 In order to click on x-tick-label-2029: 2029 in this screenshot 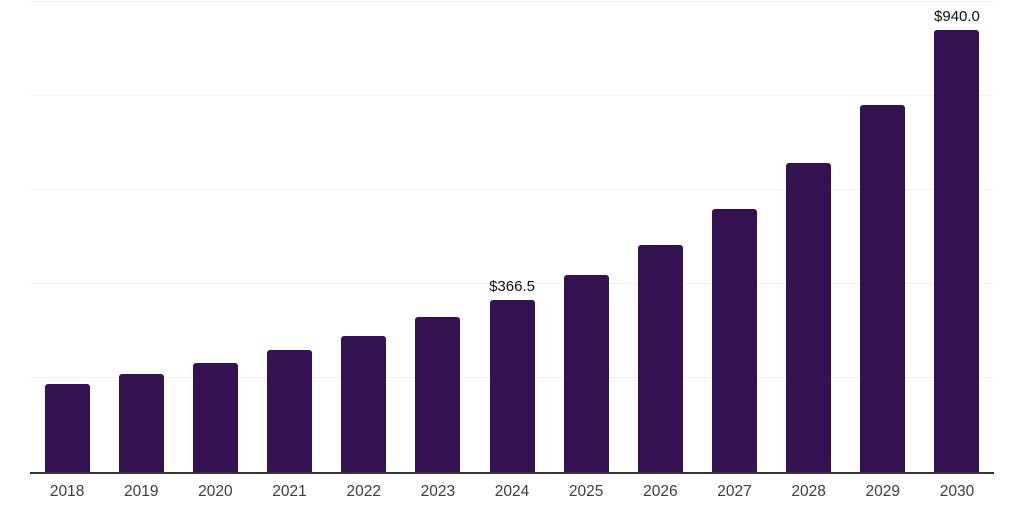, I will do `click(883, 491)`.